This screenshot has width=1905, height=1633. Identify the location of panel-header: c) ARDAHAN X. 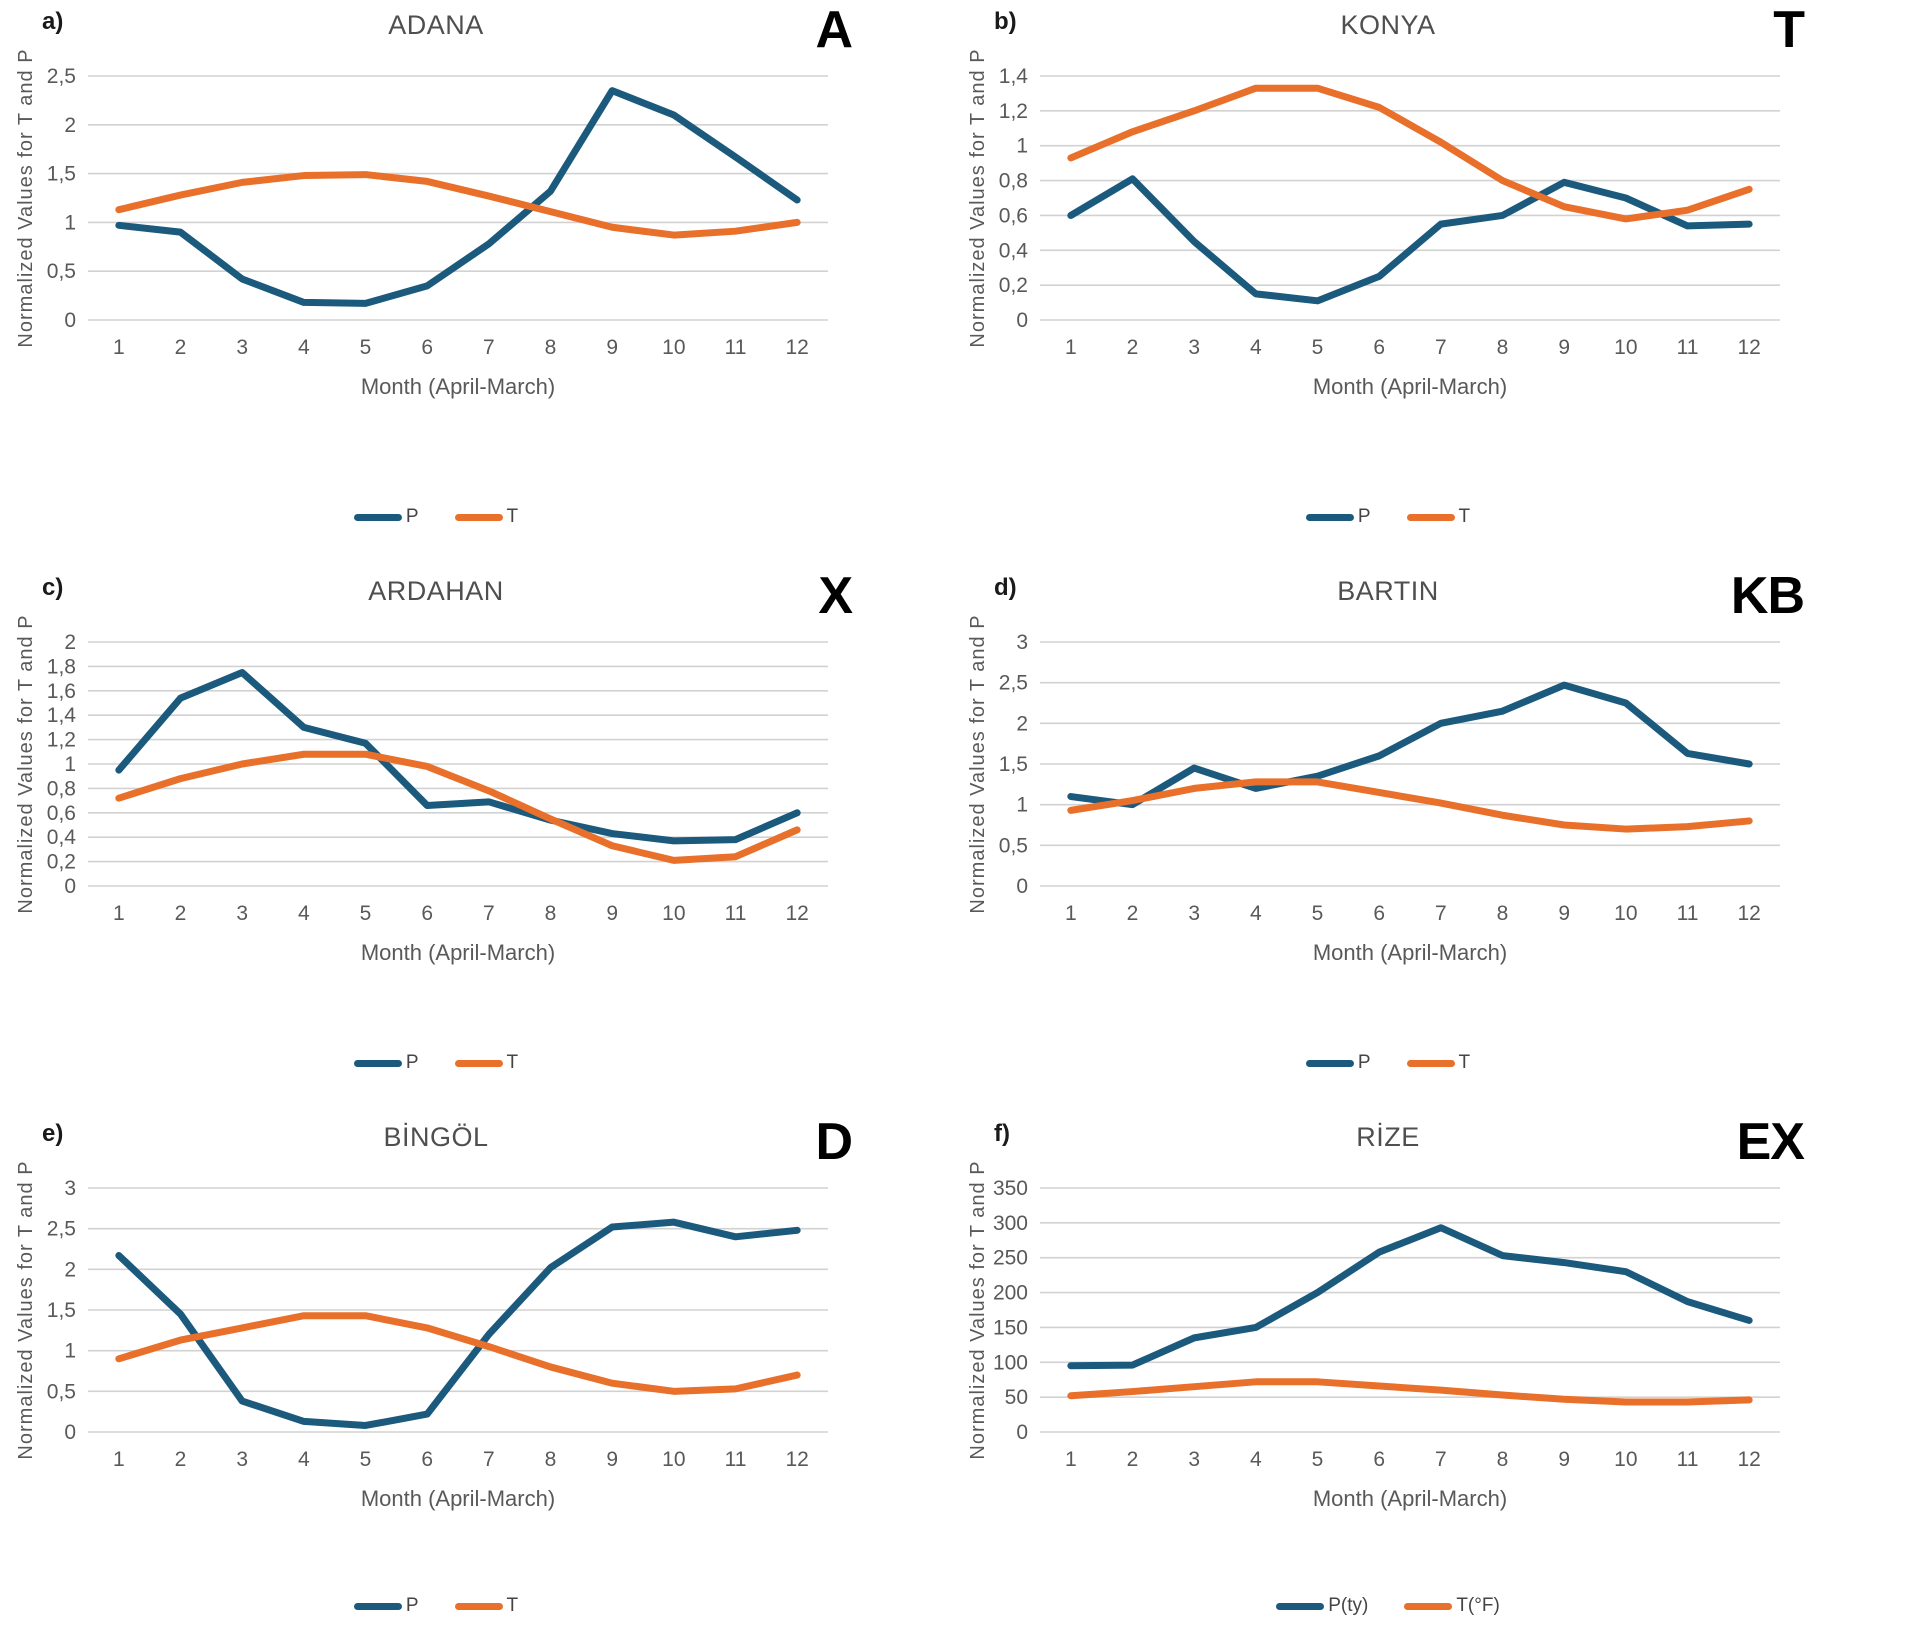
(436, 599).